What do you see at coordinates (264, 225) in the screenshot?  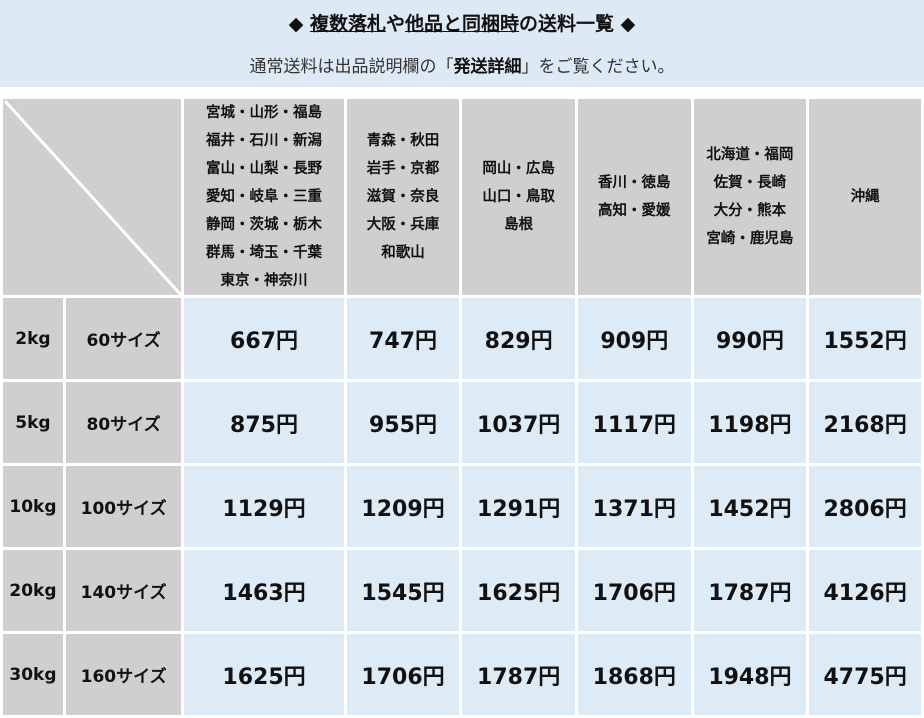 I see `prefecture-line: 静岡・茨城・栃木` at bounding box center [264, 225].